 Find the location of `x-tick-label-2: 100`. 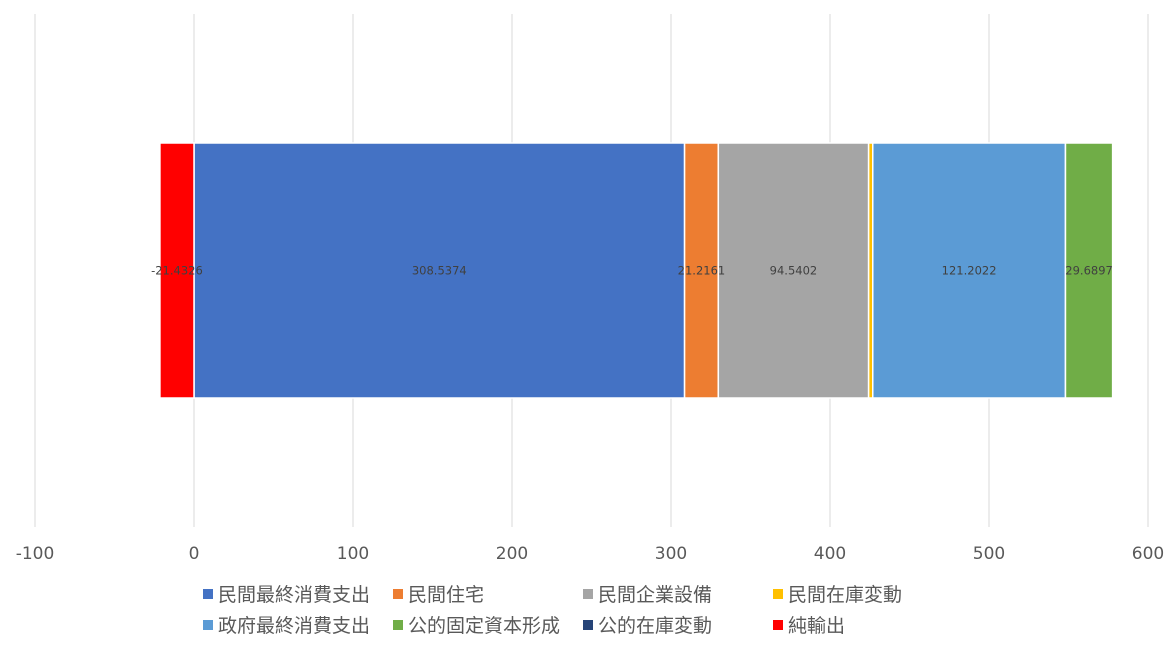

x-tick-label-2: 100 is located at coordinates (353, 554).